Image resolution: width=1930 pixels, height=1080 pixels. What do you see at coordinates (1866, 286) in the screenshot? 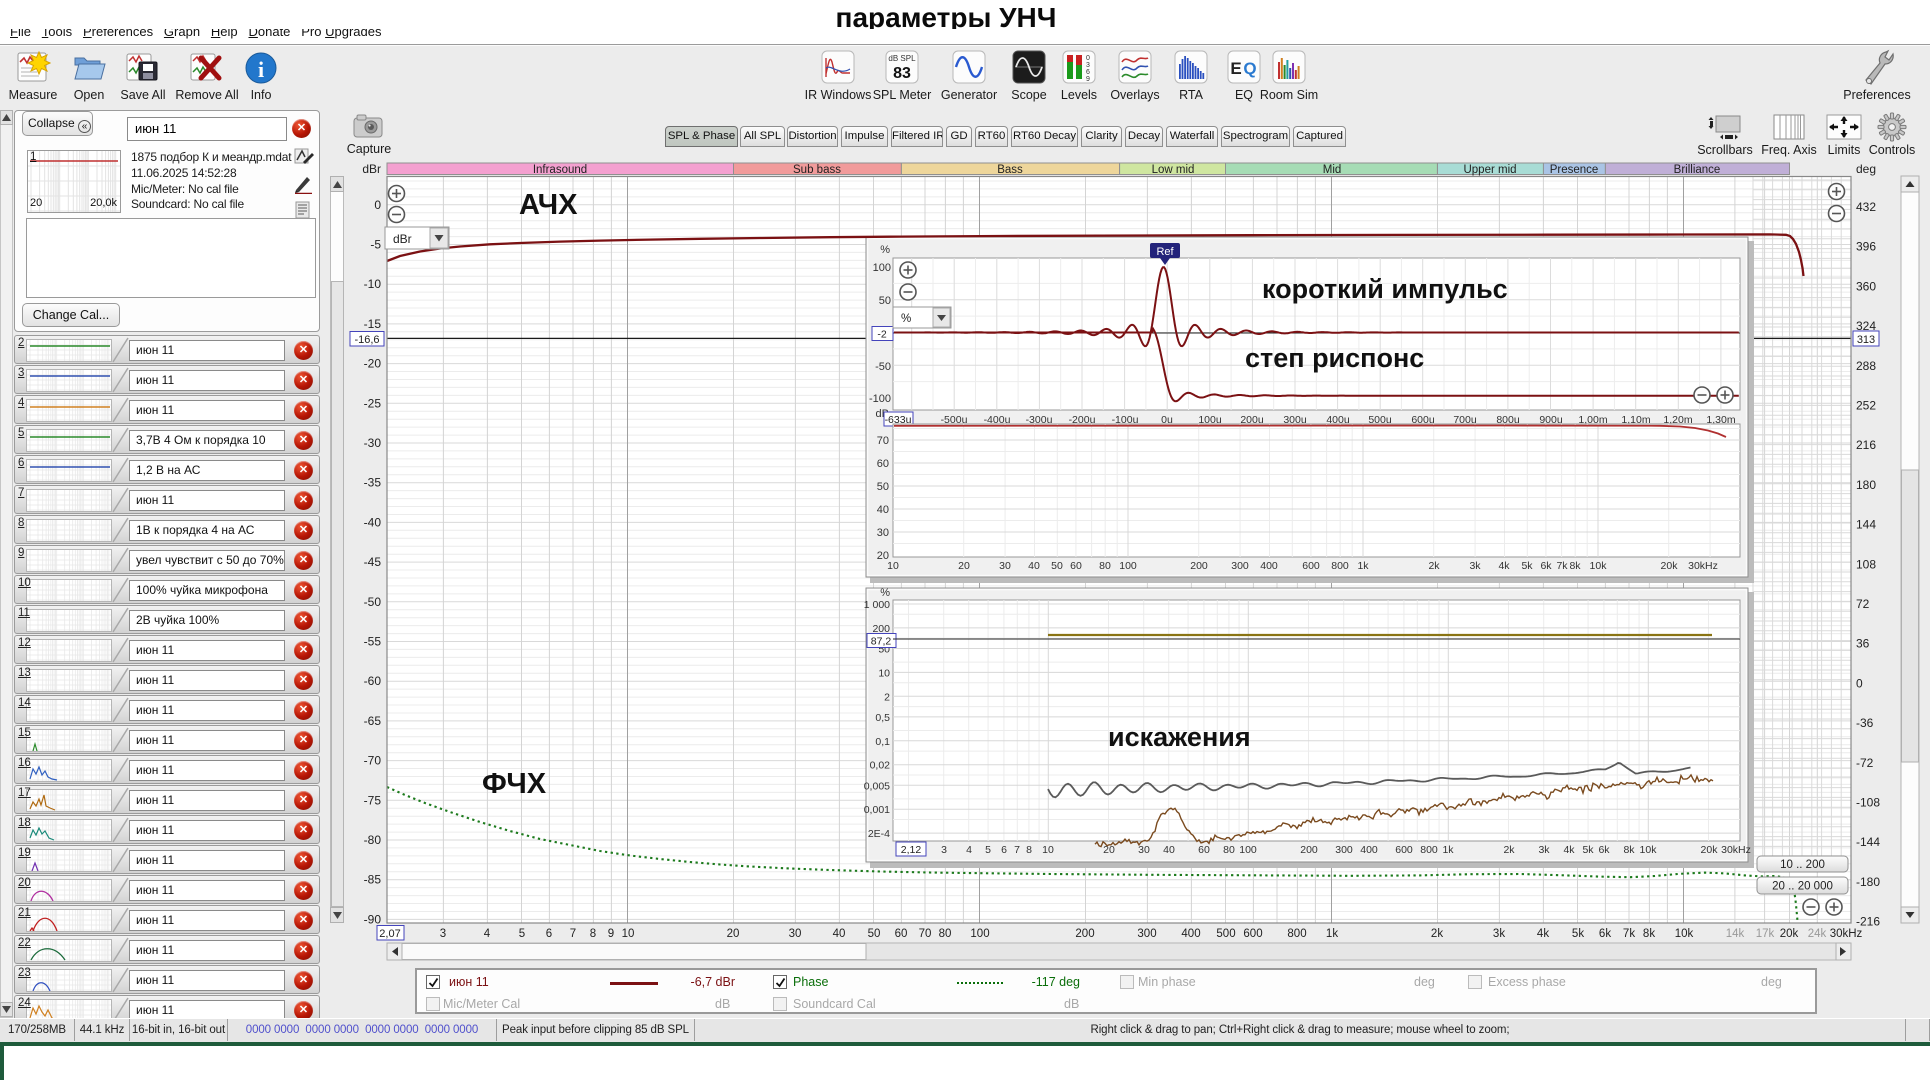
I see `svg-text: 360` at bounding box center [1866, 286].